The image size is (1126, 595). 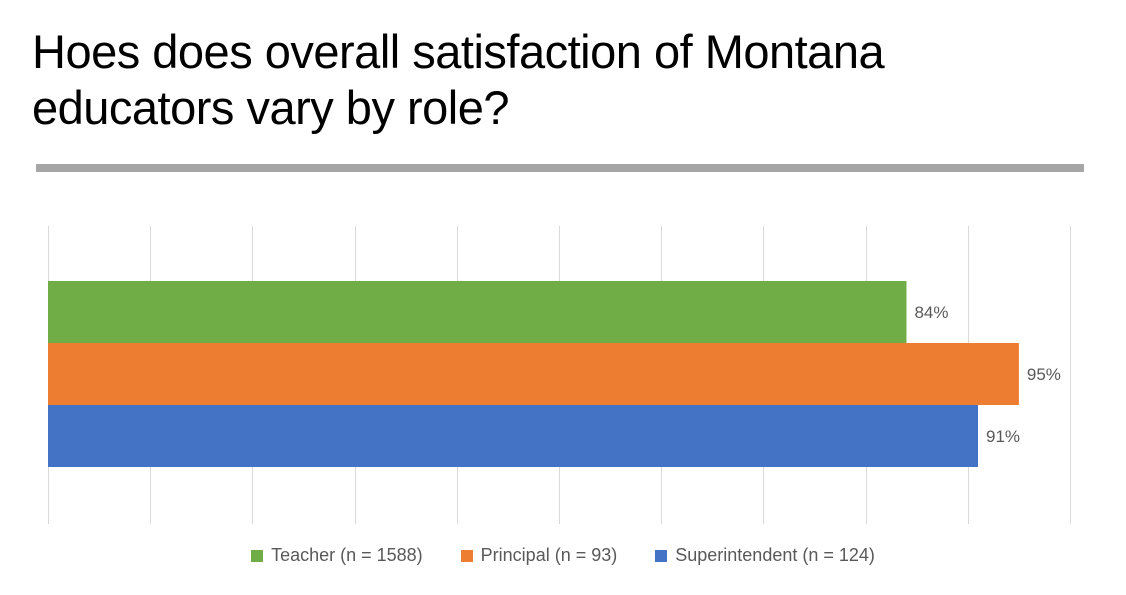 What do you see at coordinates (931, 312) in the screenshot?
I see `data-label-teacher: 84%` at bounding box center [931, 312].